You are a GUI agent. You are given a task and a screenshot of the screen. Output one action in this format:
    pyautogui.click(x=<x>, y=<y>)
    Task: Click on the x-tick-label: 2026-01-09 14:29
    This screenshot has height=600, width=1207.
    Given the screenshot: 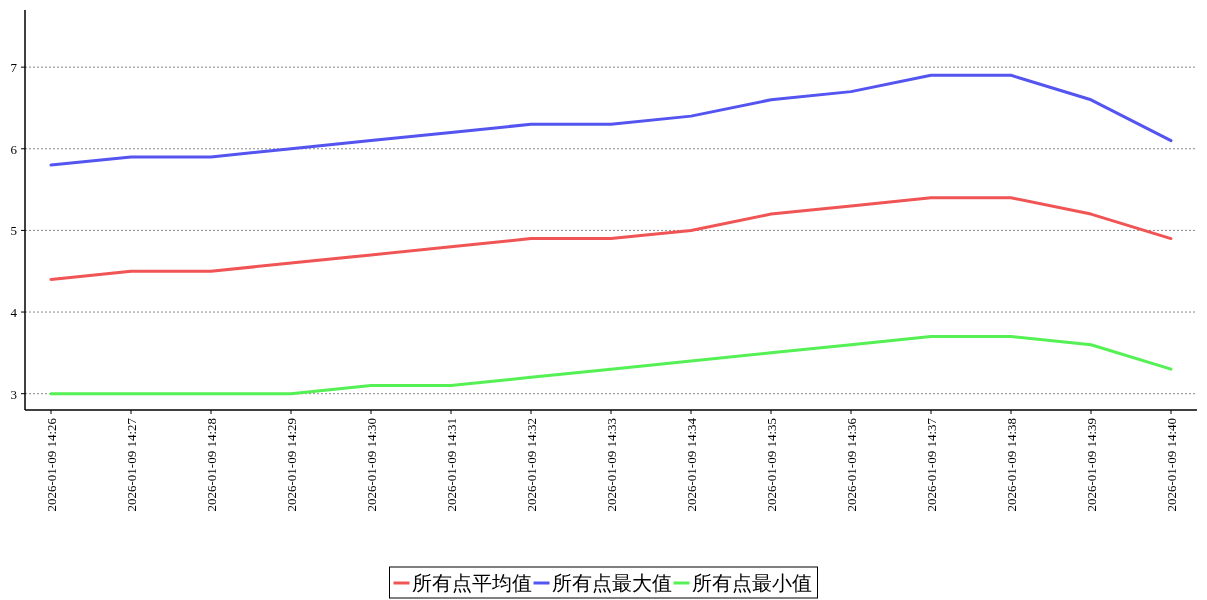 What is the action you would take?
    pyautogui.click(x=291, y=465)
    